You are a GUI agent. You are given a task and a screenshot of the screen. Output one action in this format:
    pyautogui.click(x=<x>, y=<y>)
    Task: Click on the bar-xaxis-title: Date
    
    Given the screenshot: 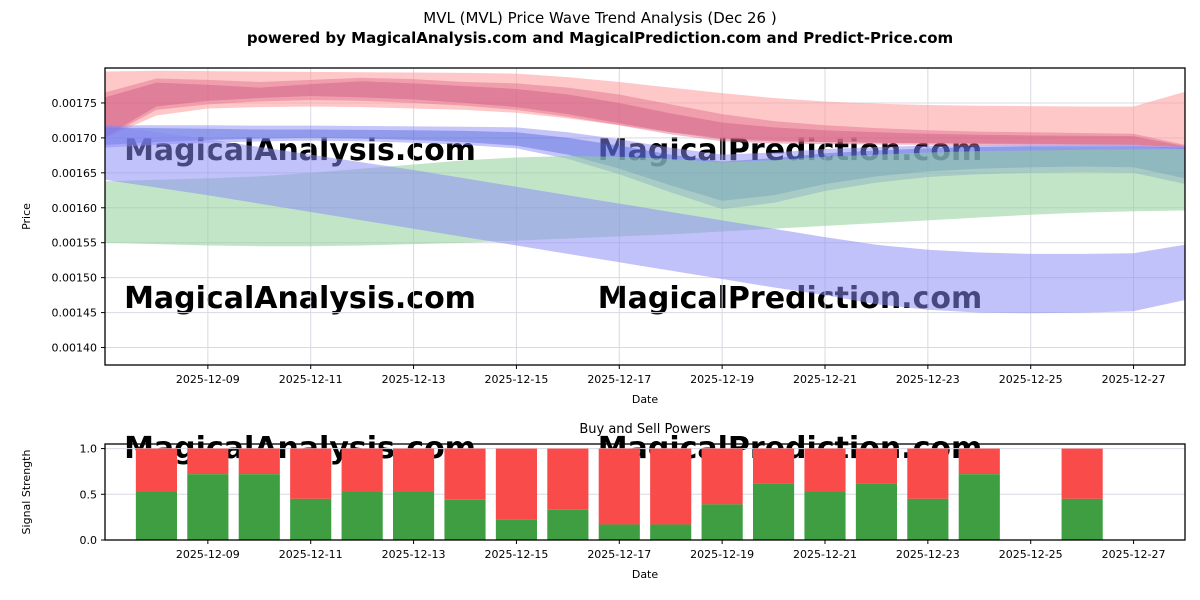 What is the action you would take?
    pyautogui.click(x=645, y=574)
    